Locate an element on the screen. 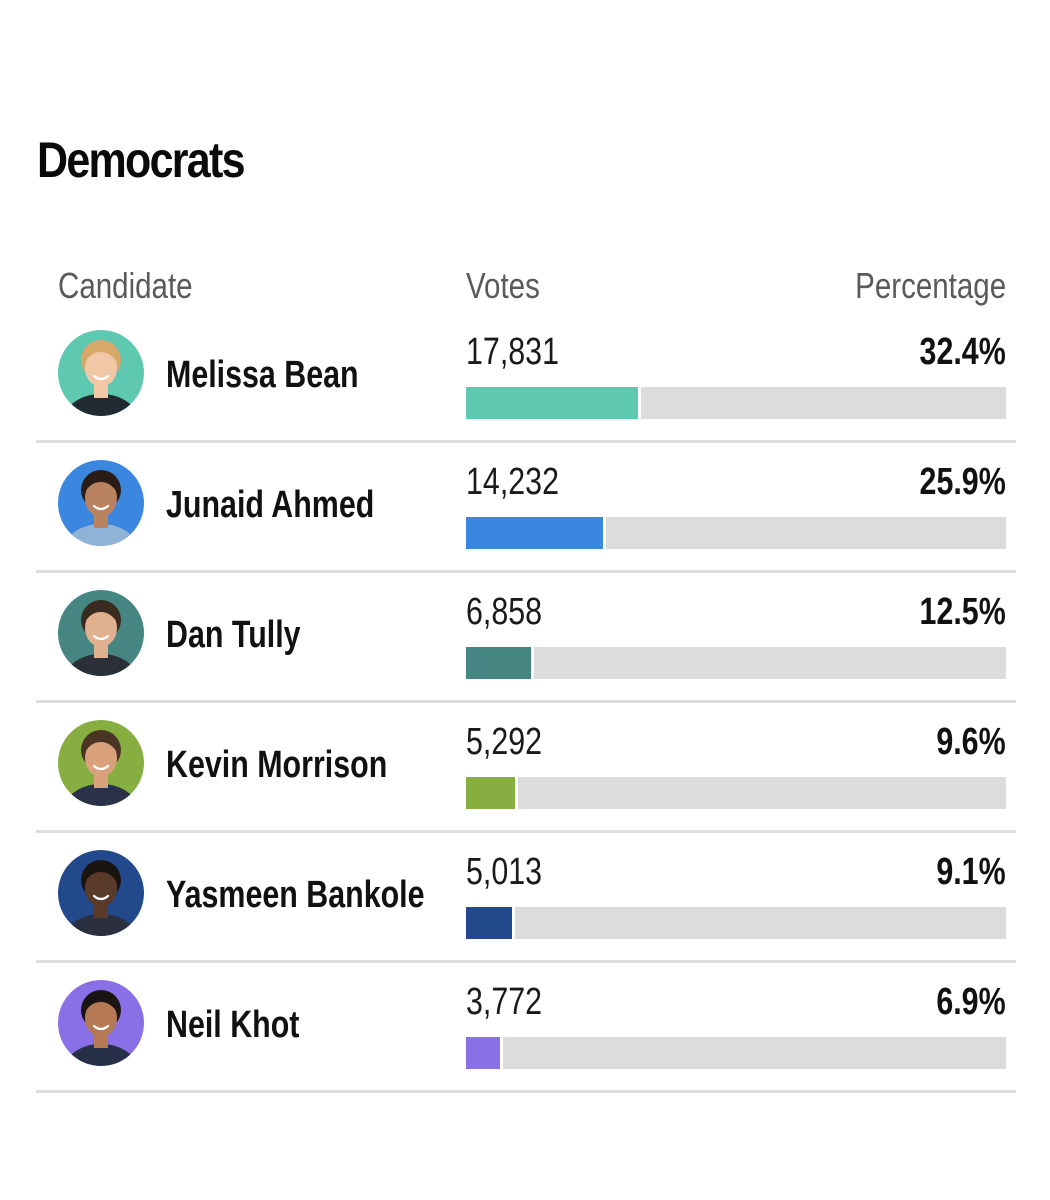  candidate-name: Neil Khot is located at coordinates (233, 1025).